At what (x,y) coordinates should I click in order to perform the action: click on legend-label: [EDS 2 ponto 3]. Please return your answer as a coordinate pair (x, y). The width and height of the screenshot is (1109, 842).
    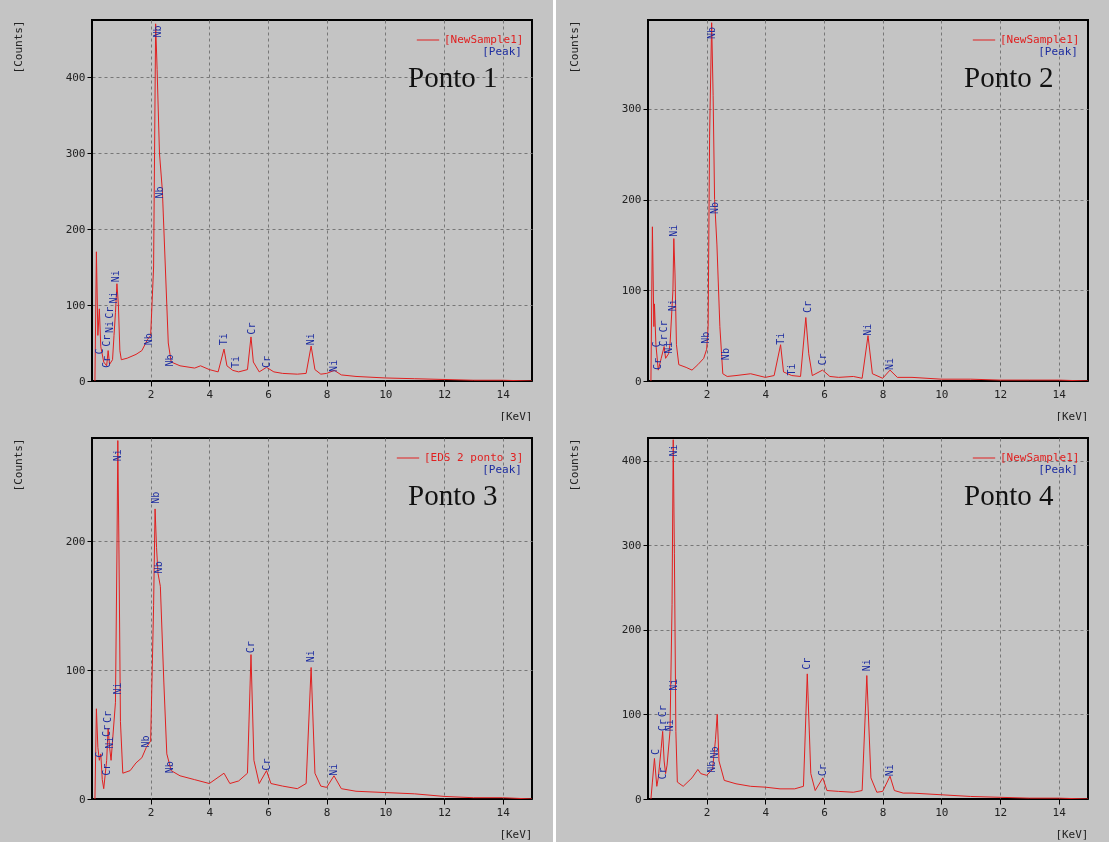
    Looking at the image, I should click on (474, 457).